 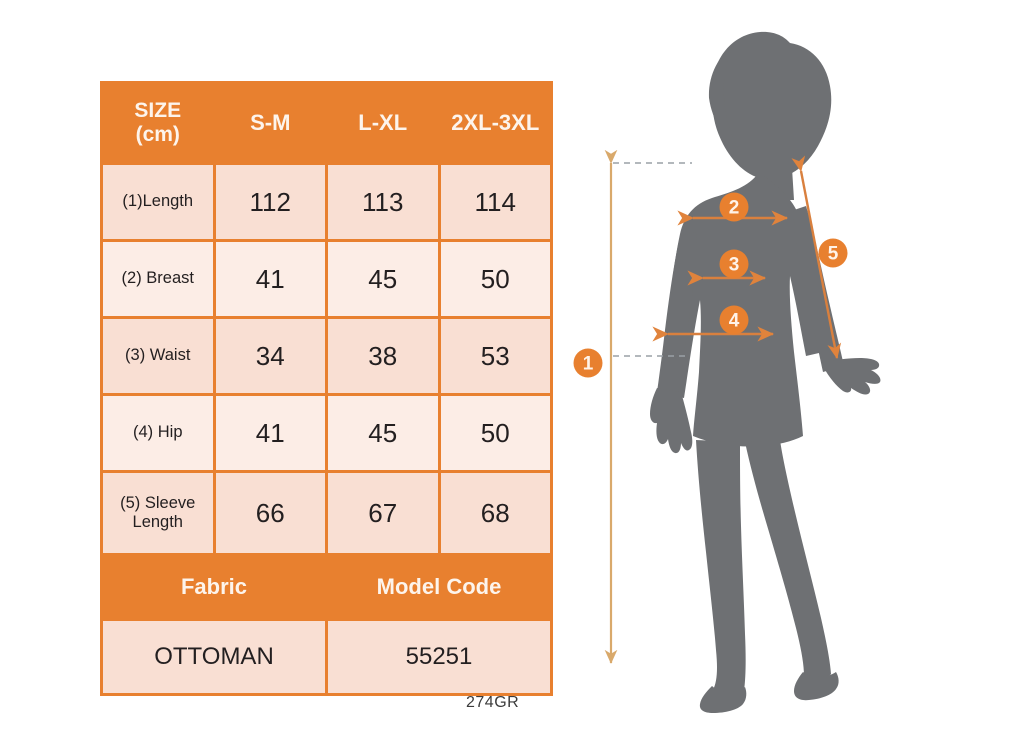 What do you see at coordinates (158, 279) in the screenshot?
I see `row-label-breast: (2) Breast` at bounding box center [158, 279].